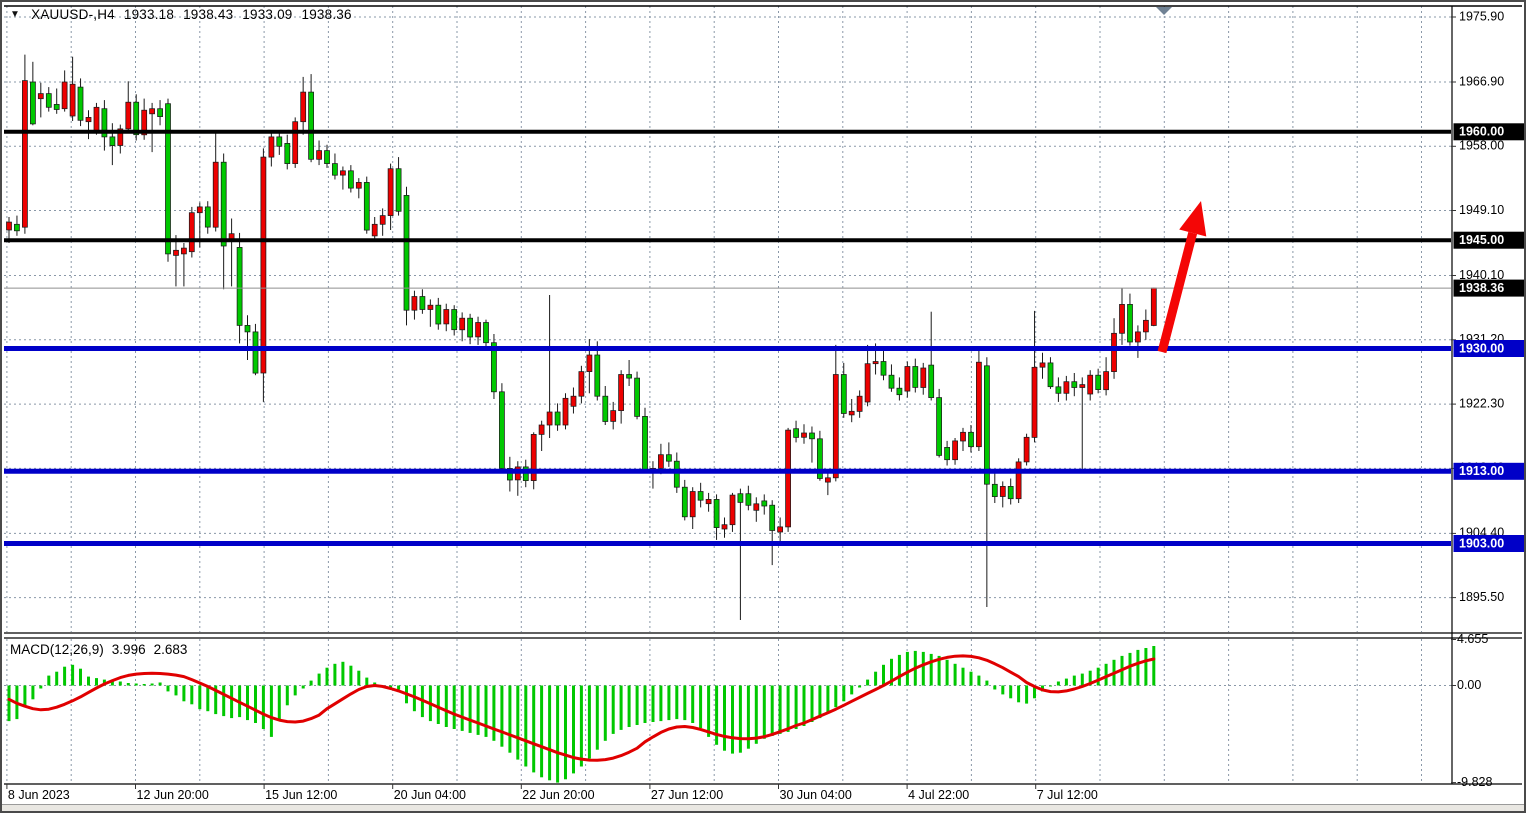 The image size is (1526, 813). Describe the element at coordinates (39, 795) in the screenshot. I see `time-axis-label: 8 Jun 2023` at that location.